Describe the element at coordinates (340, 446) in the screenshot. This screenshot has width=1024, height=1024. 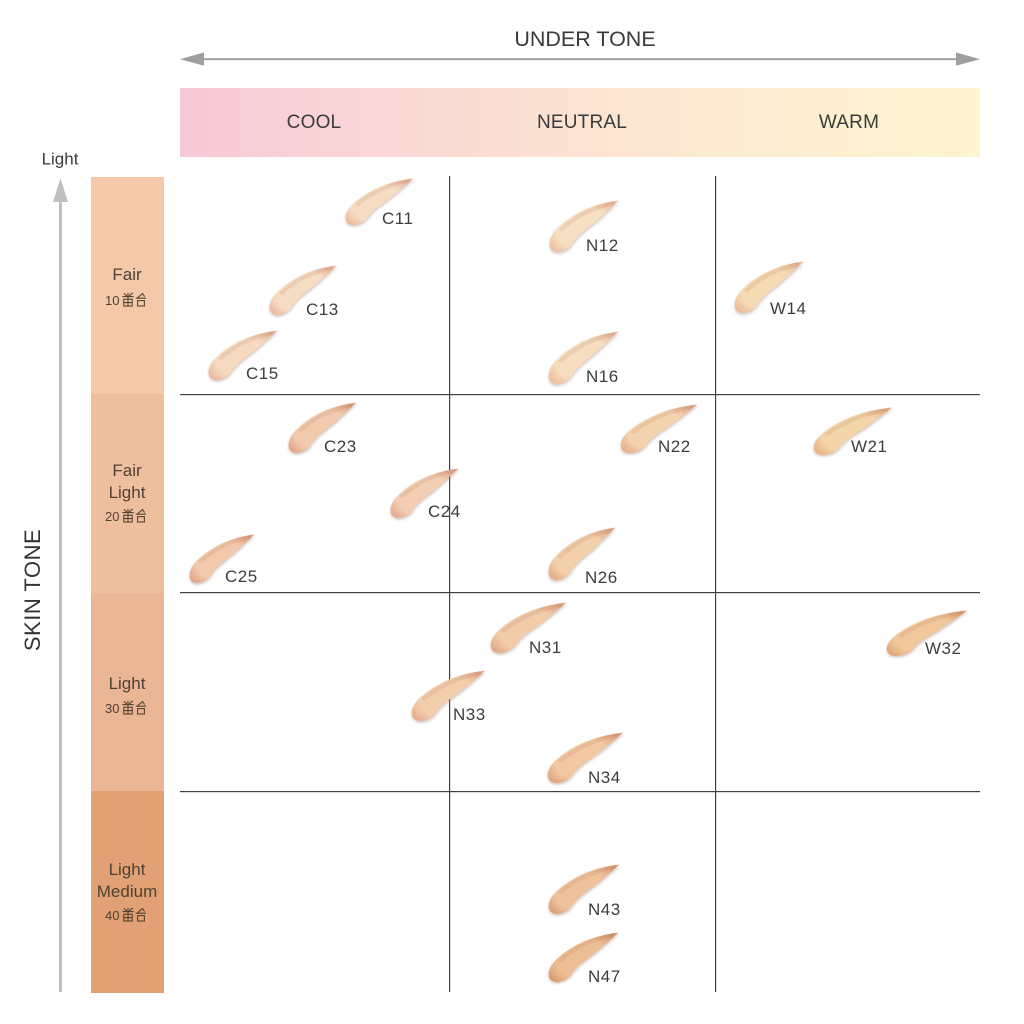
I see `svg-text: C23` at that location.